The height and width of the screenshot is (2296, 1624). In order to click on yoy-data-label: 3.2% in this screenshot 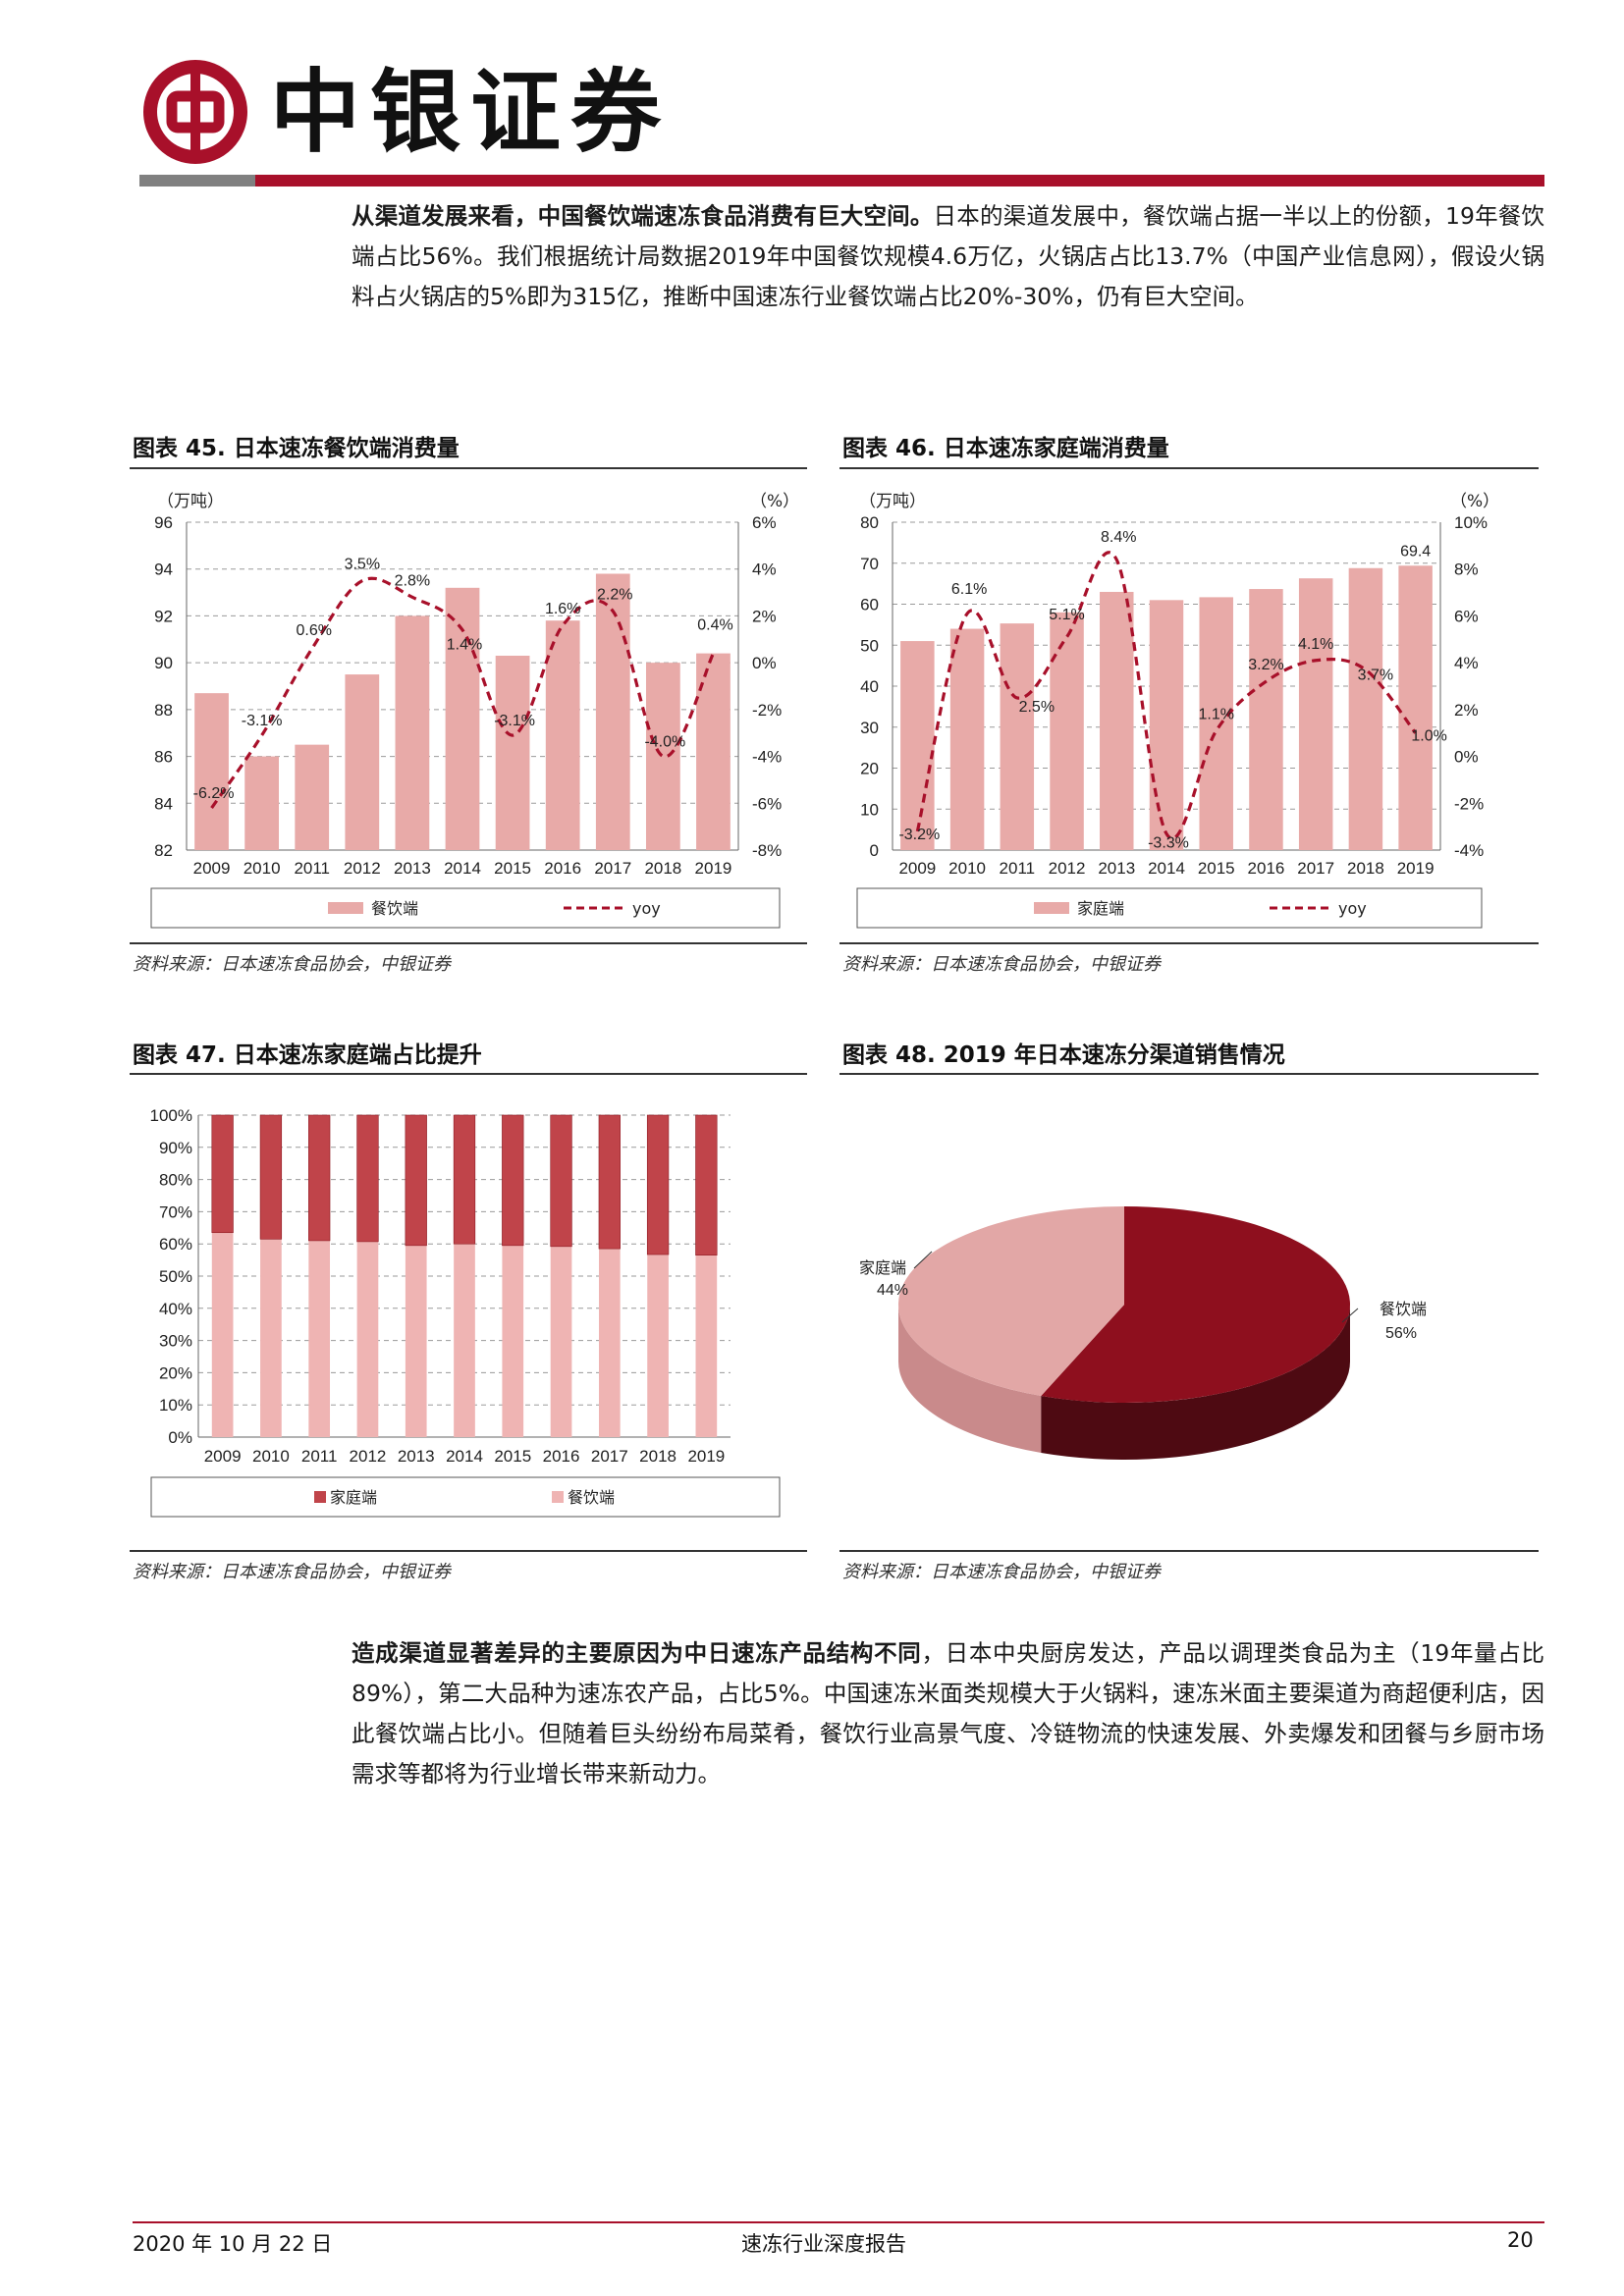, I will do `click(1265, 665)`.